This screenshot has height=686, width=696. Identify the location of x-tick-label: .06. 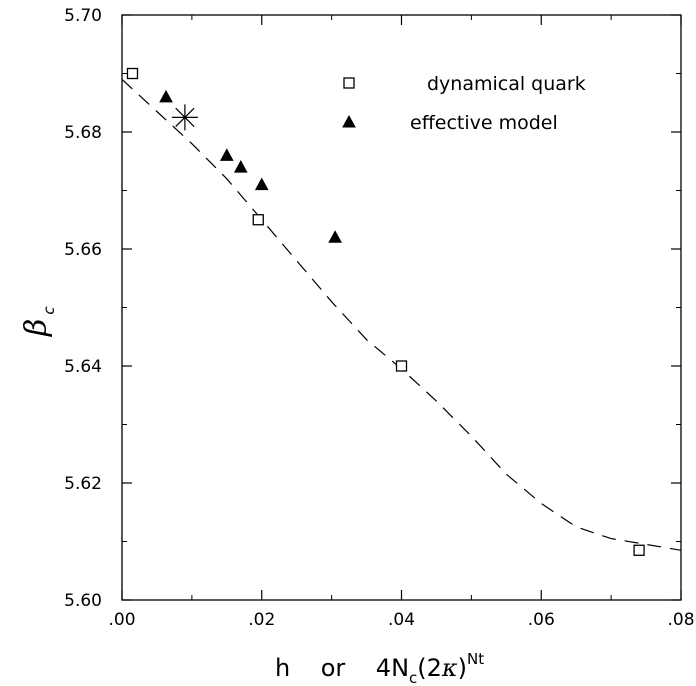
(541, 620).